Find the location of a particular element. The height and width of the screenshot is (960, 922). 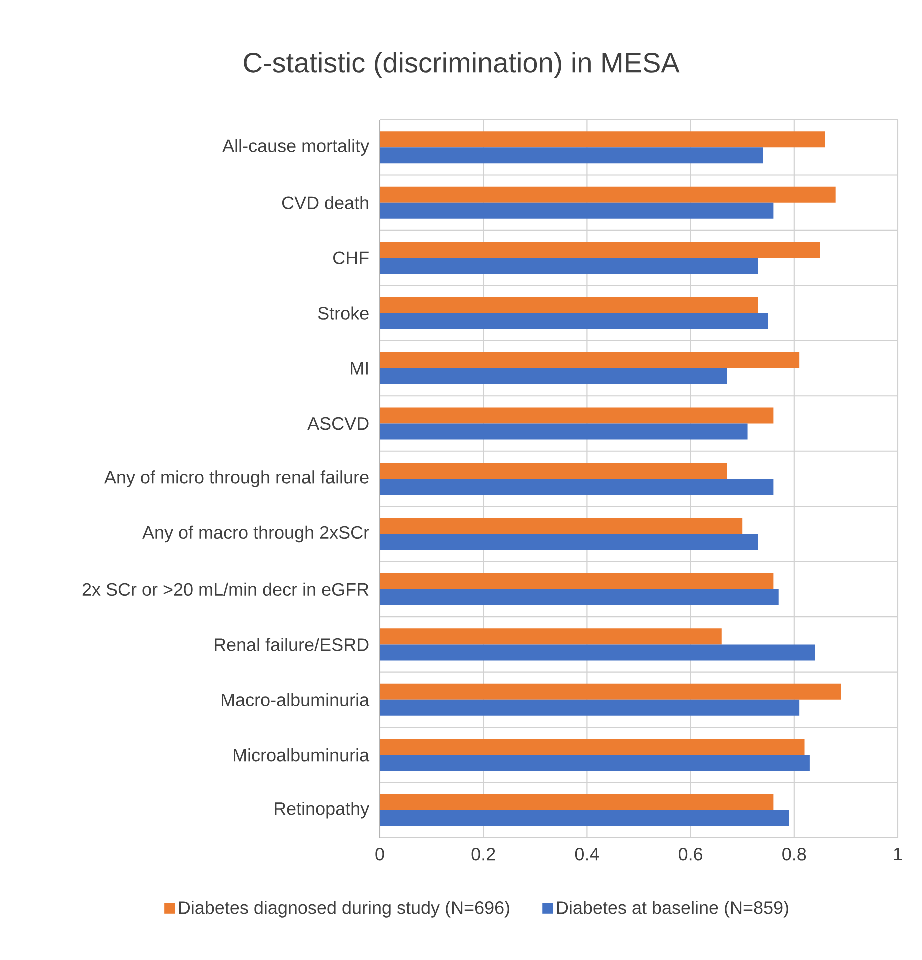

y-tick-label: Macro-albuminuria is located at coordinates (296, 700).